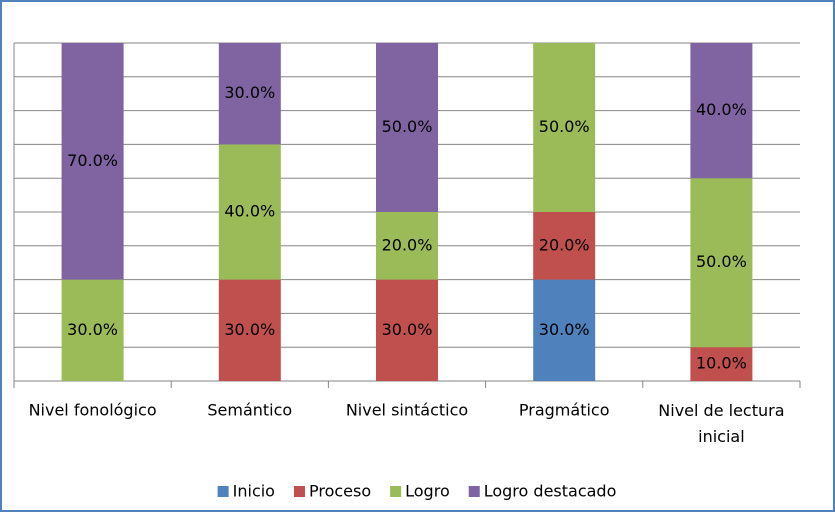 The height and width of the screenshot is (512, 835). Describe the element at coordinates (427, 491) in the screenshot. I see `legend-label: Logro` at that location.